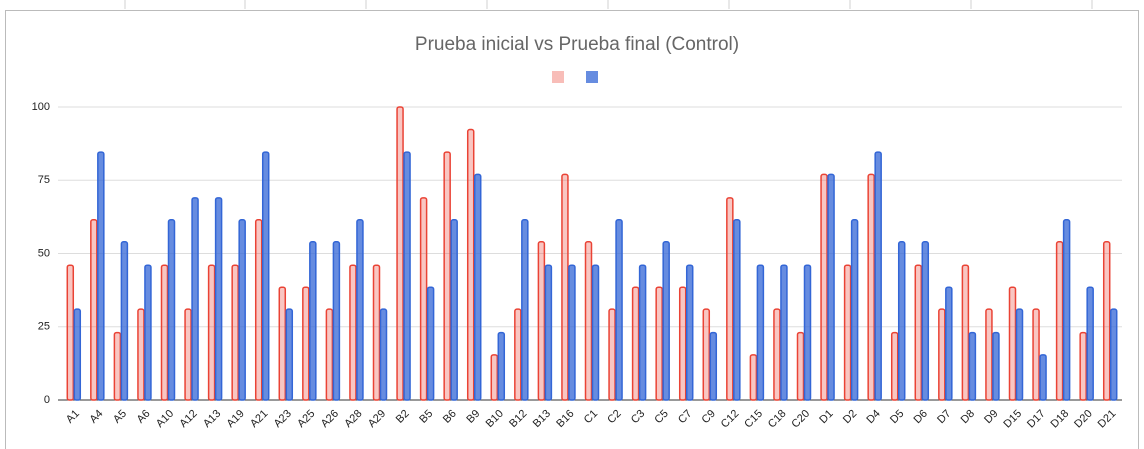  I want to click on sheet-cells, so click(608, 4).